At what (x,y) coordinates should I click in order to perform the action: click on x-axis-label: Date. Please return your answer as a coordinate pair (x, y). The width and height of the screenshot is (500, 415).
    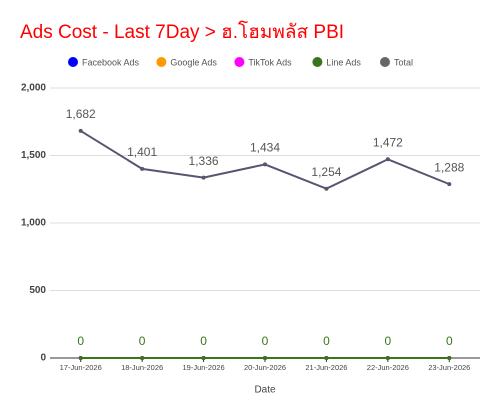
    Looking at the image, I should click on (265, 390).